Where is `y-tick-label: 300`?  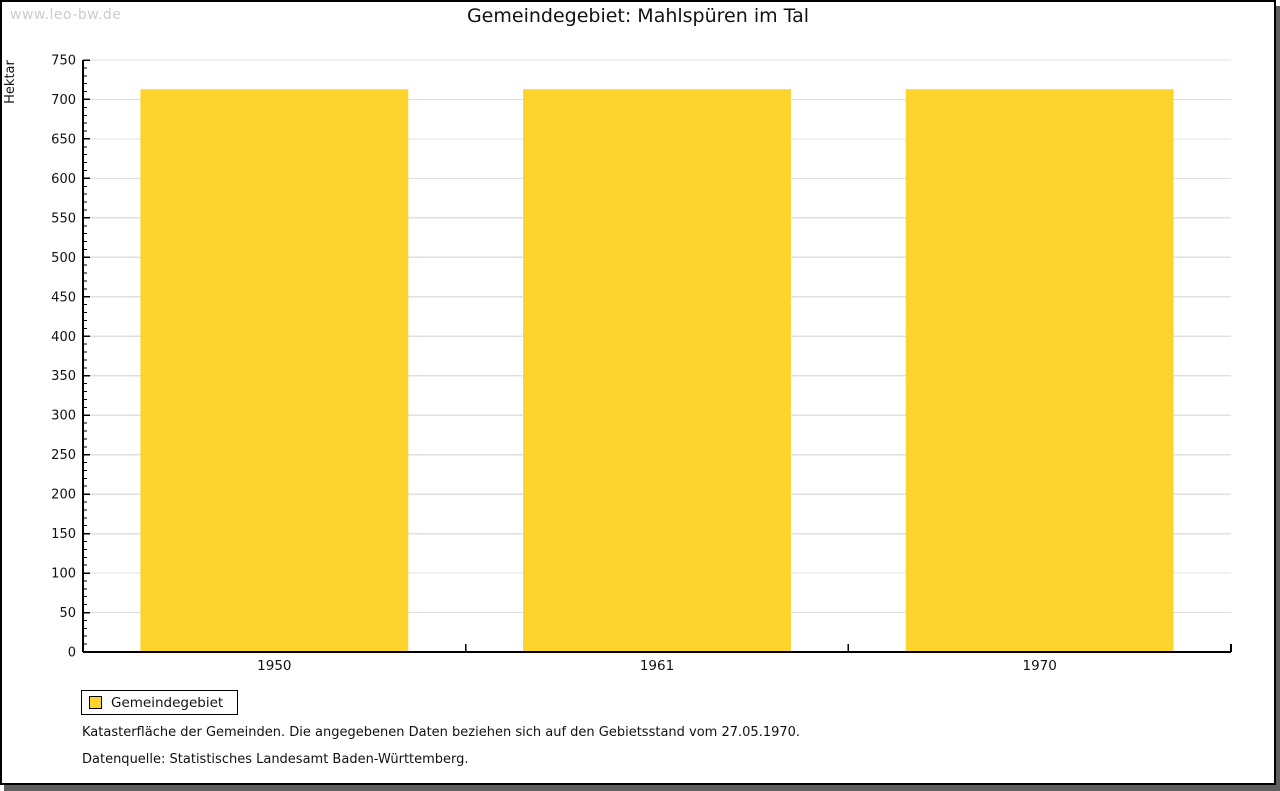 y-tick-label: 300 is located at coordinates (63, 416).